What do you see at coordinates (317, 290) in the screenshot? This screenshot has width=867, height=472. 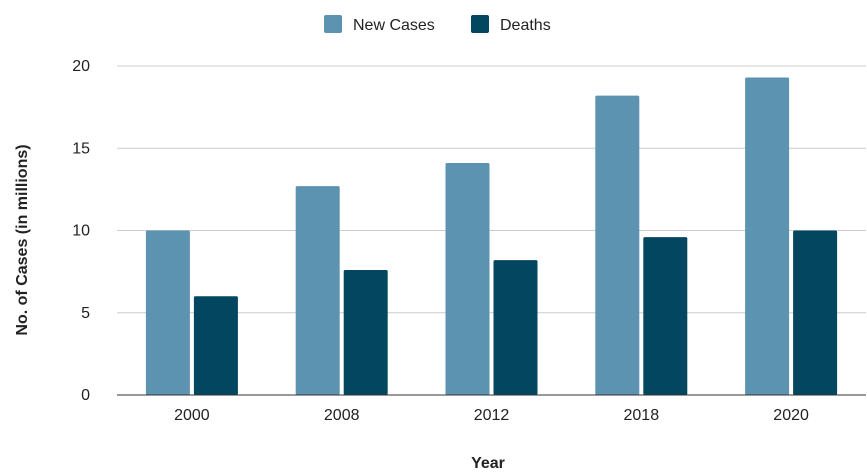 I see `bar-new-cases-2008` at bounding box center [317, 290].